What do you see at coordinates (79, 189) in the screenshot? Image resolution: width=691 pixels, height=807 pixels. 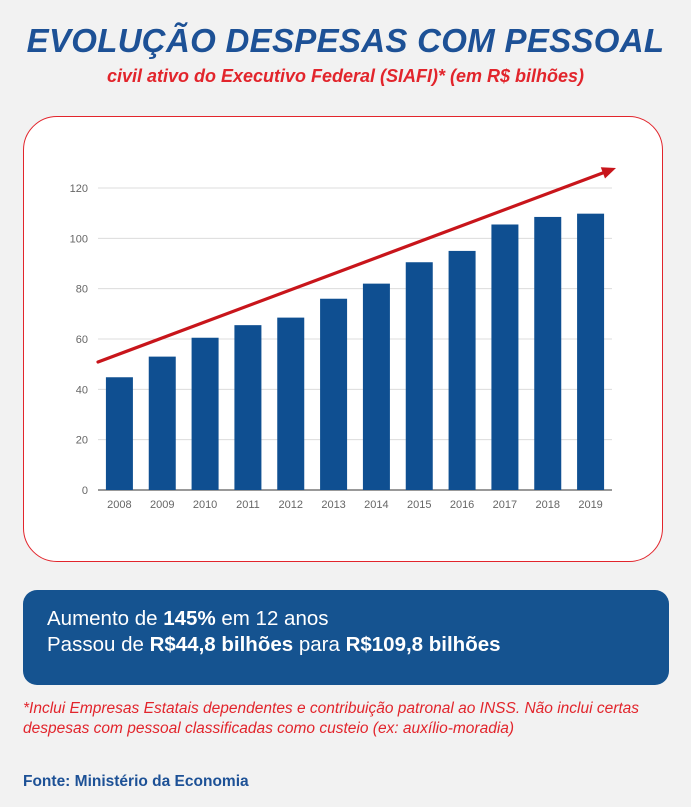 I see `y-tick-label: 120` at bounding box center [79, 189].